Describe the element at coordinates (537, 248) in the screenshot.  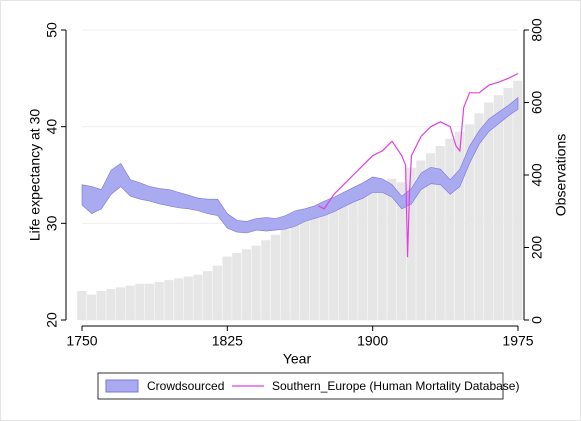
I see `y2-tick-label: 200` at that location.